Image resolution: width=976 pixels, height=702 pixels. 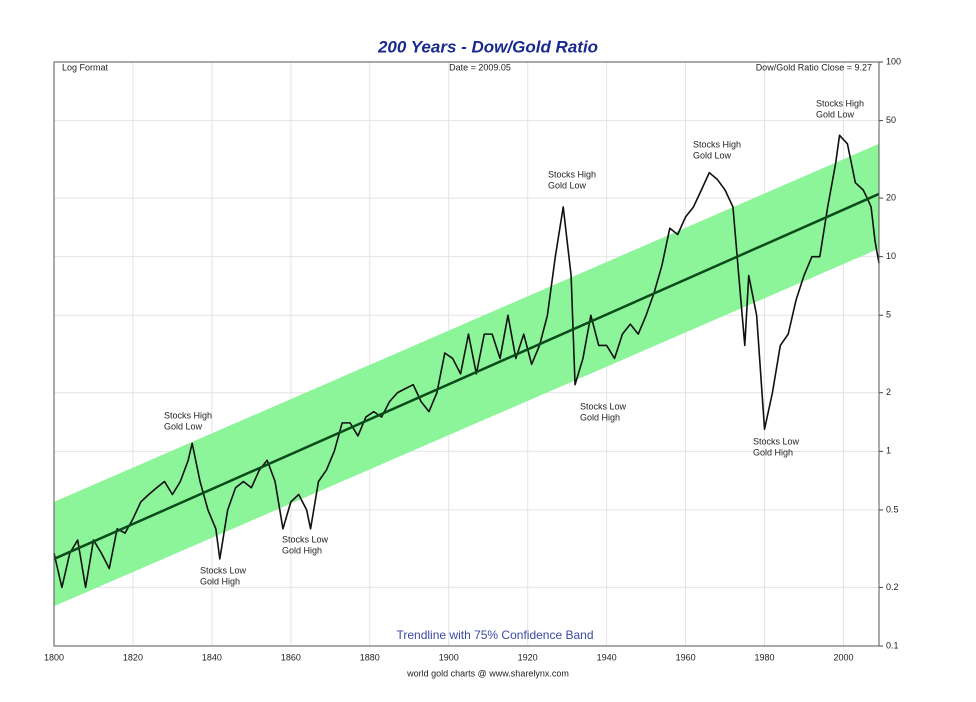 I want to click on source: world gold charts @ www.sharelynx.com, so click(x=487, y=673).